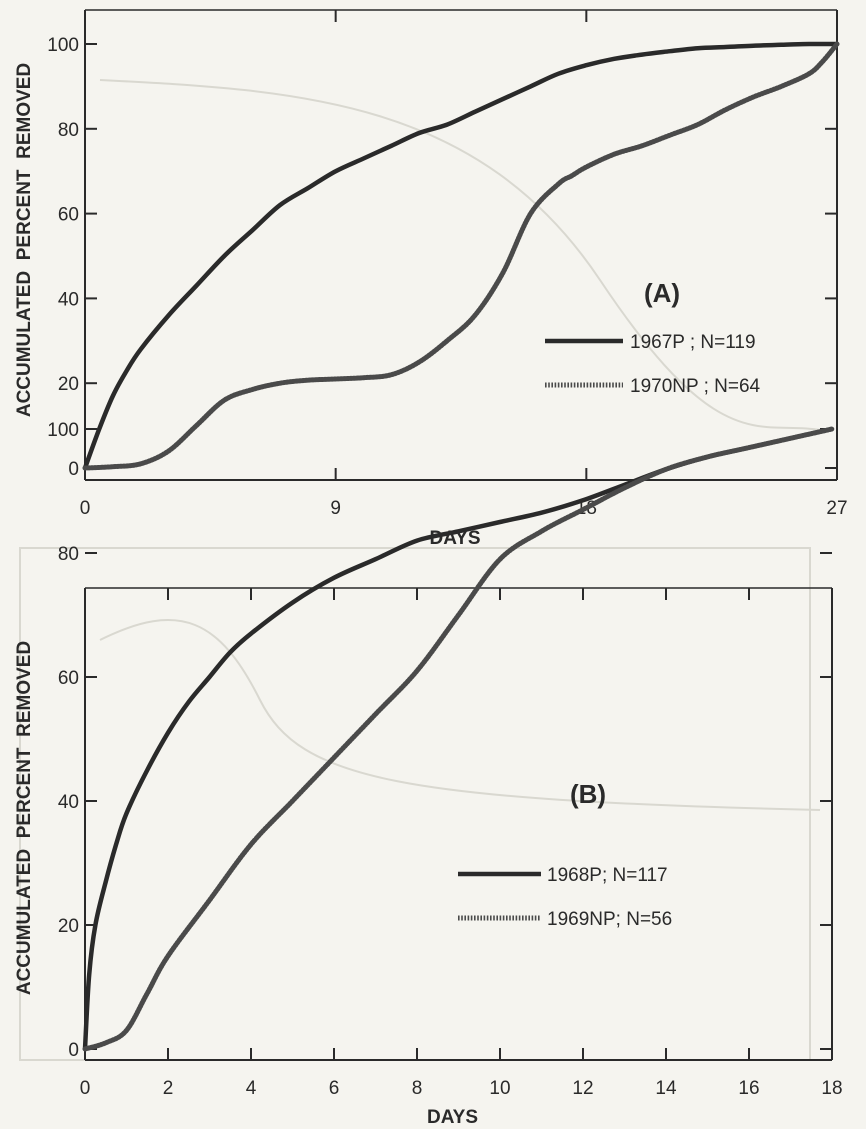 Image resolution: width=866 pixels, height=1129 pixels. I want to click on legend-label: 1967P ; N=119, so click(693, 342).